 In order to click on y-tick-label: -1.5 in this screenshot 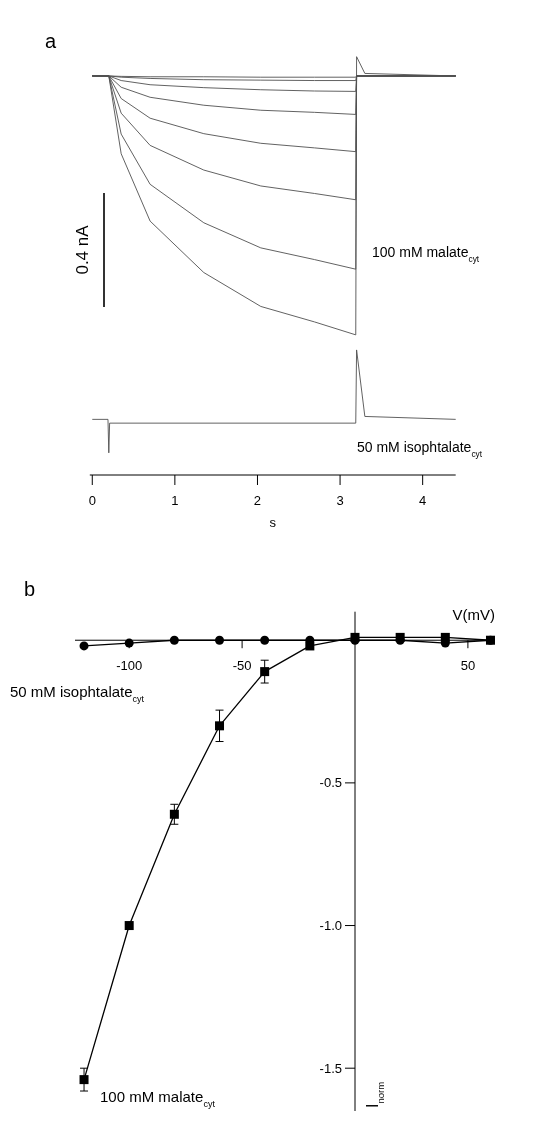, I will do `click(330, 1068)`.